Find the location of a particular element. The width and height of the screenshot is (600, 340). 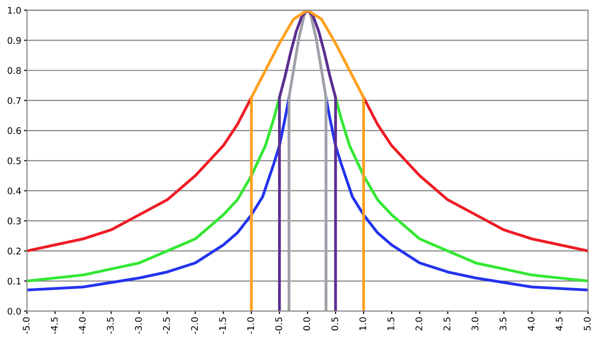

x-tick-label: -5.0 is located at coordinates (26, 325).